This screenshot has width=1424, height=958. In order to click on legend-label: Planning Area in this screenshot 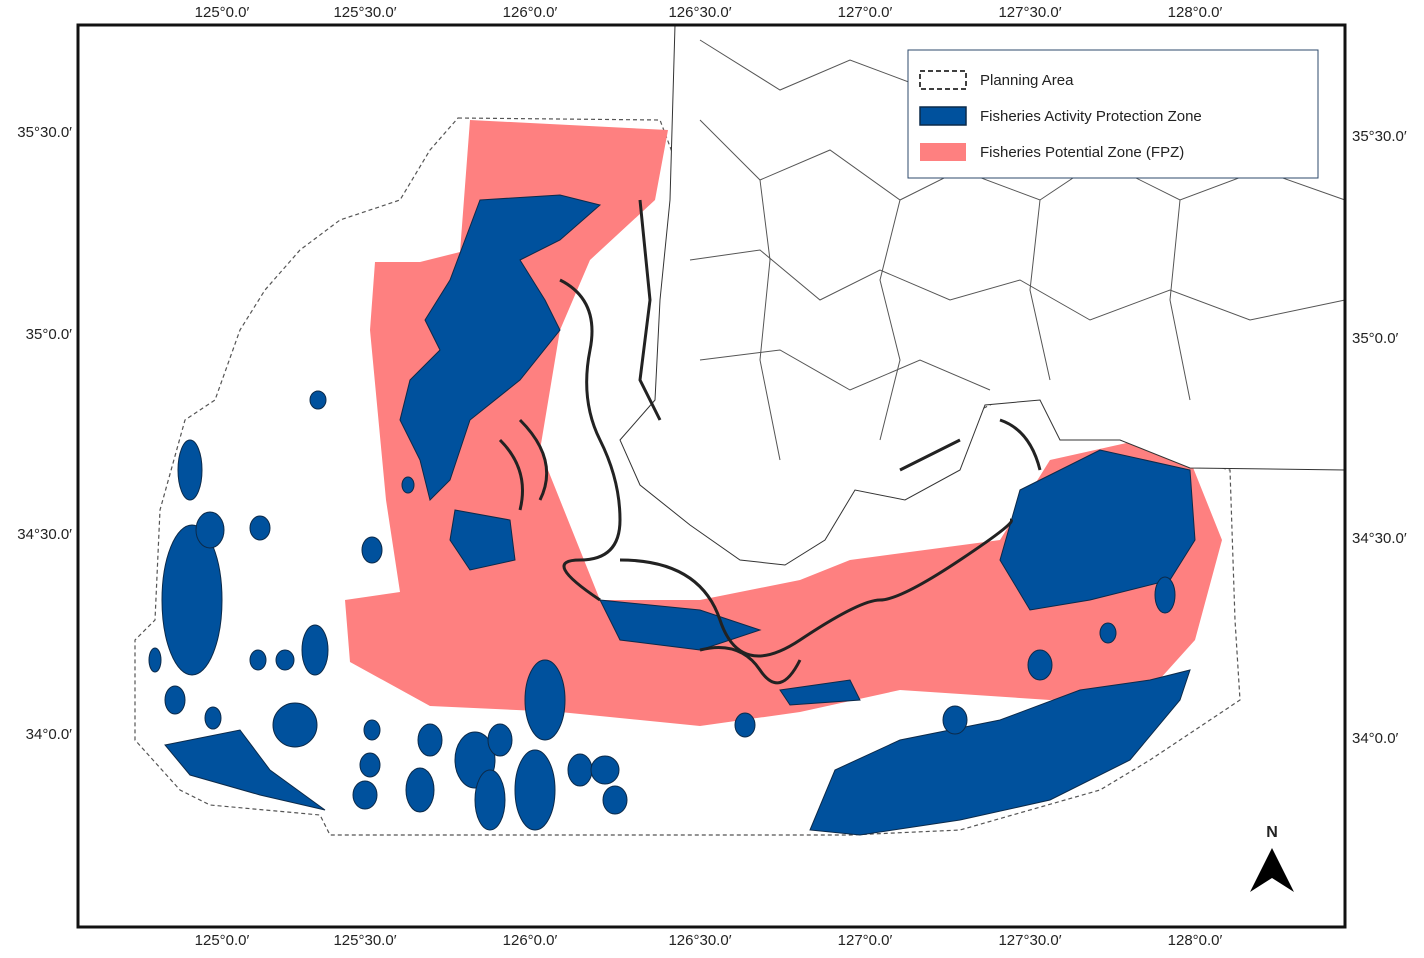, I will do `click(1027, 80)`.